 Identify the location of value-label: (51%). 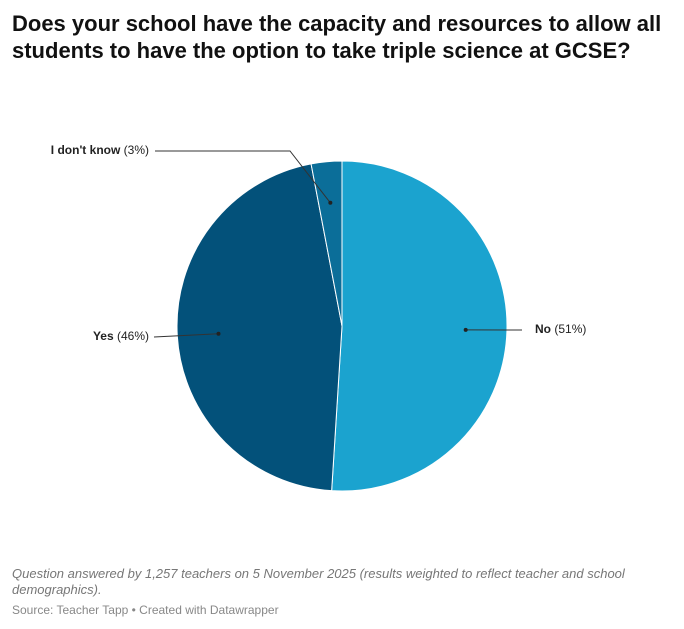
(570, 329).